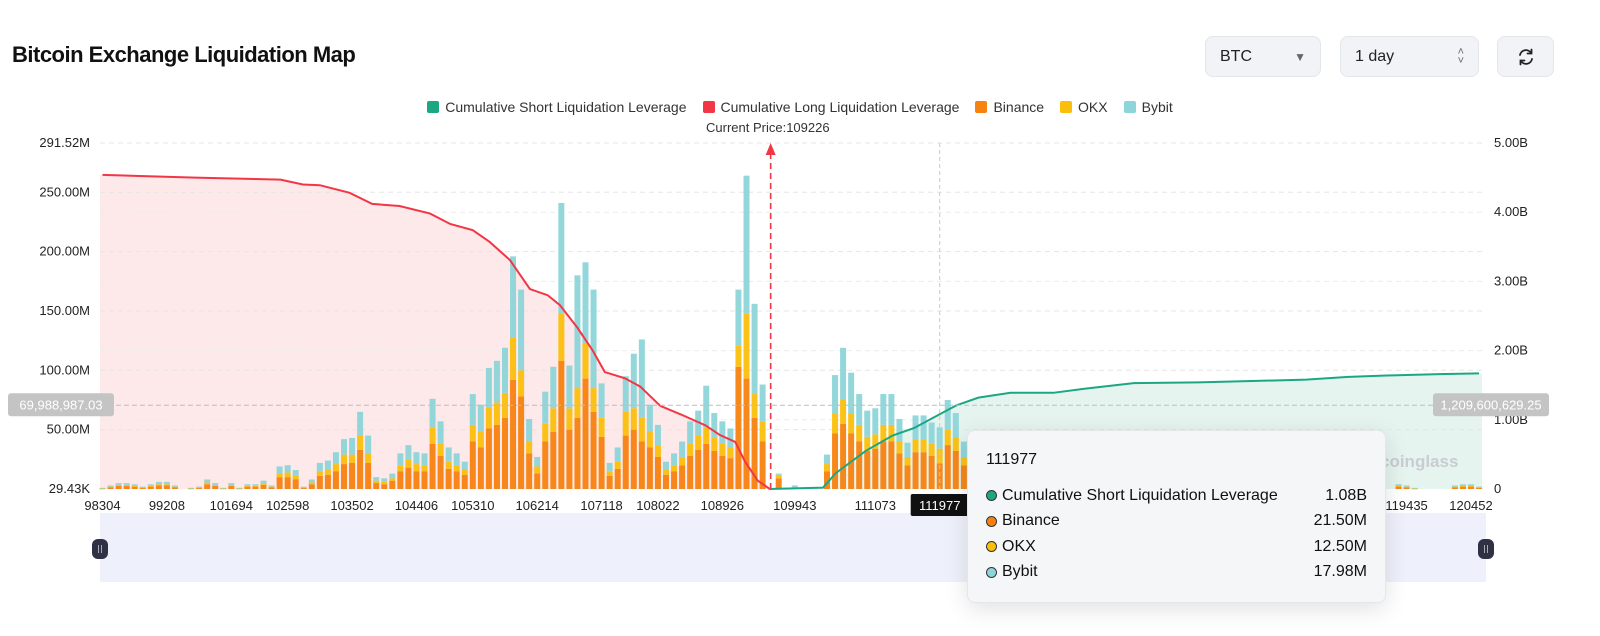 This screenshot has height=636, width=1600. What do you see at coordinates (100, 549) in the screenshot?
I see `slider-handle-left` at bounding box center [100, 549].